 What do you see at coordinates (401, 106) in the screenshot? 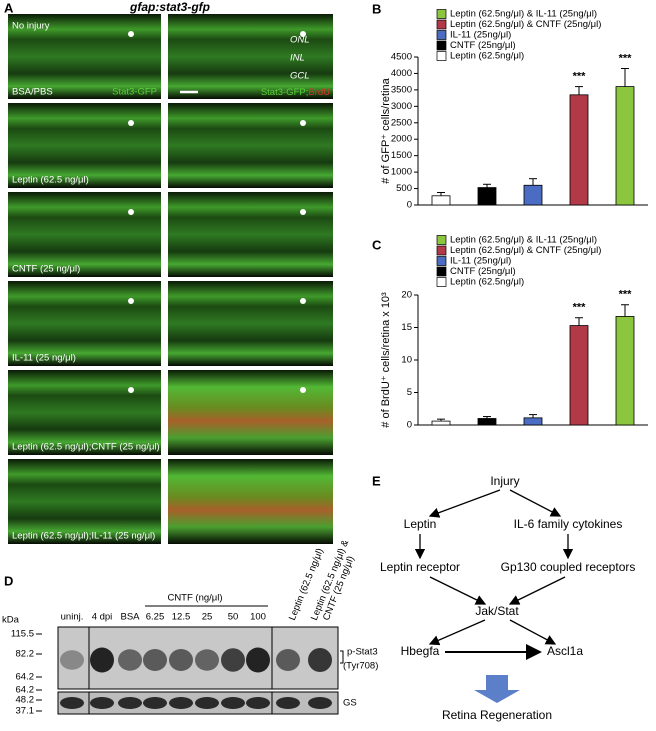
I see `y-tick-label: 3000` at bounding box center [401, 106].